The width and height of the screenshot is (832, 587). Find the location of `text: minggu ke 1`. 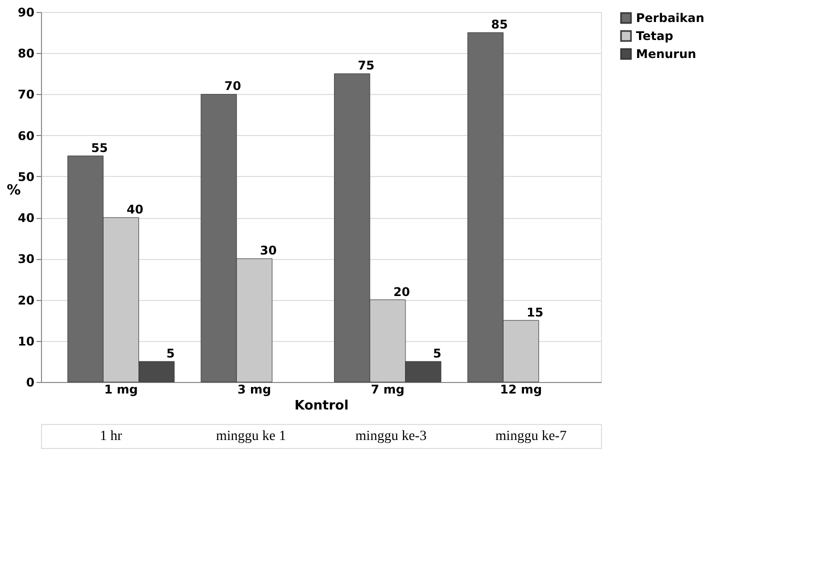

text: minggu ke 1 is located at coordinates (251, 436).